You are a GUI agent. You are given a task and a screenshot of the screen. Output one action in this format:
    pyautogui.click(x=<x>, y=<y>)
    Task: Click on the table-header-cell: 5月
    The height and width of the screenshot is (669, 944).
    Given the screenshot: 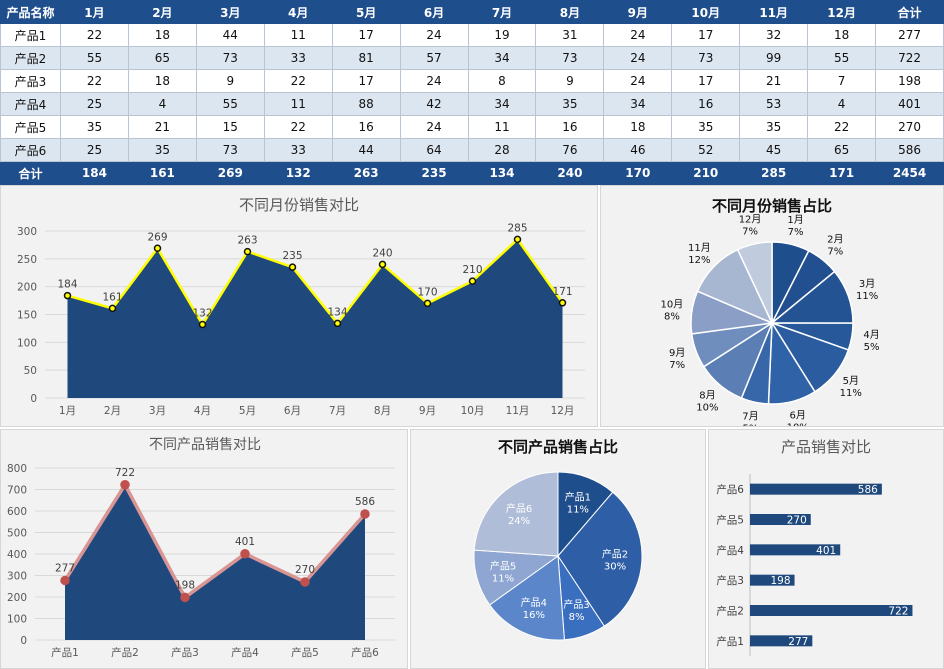 What is the action you would take?
    pyautogui.click(x=366, y=12)
    